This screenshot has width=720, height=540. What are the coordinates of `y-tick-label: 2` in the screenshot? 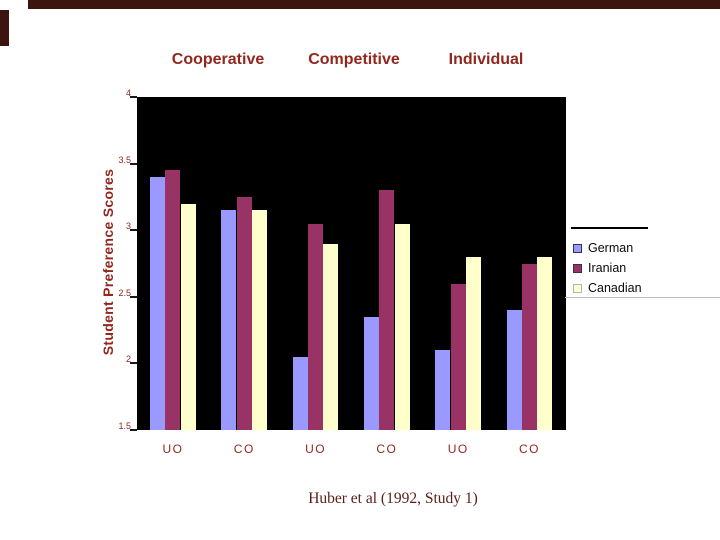 It's located at (128, 359).